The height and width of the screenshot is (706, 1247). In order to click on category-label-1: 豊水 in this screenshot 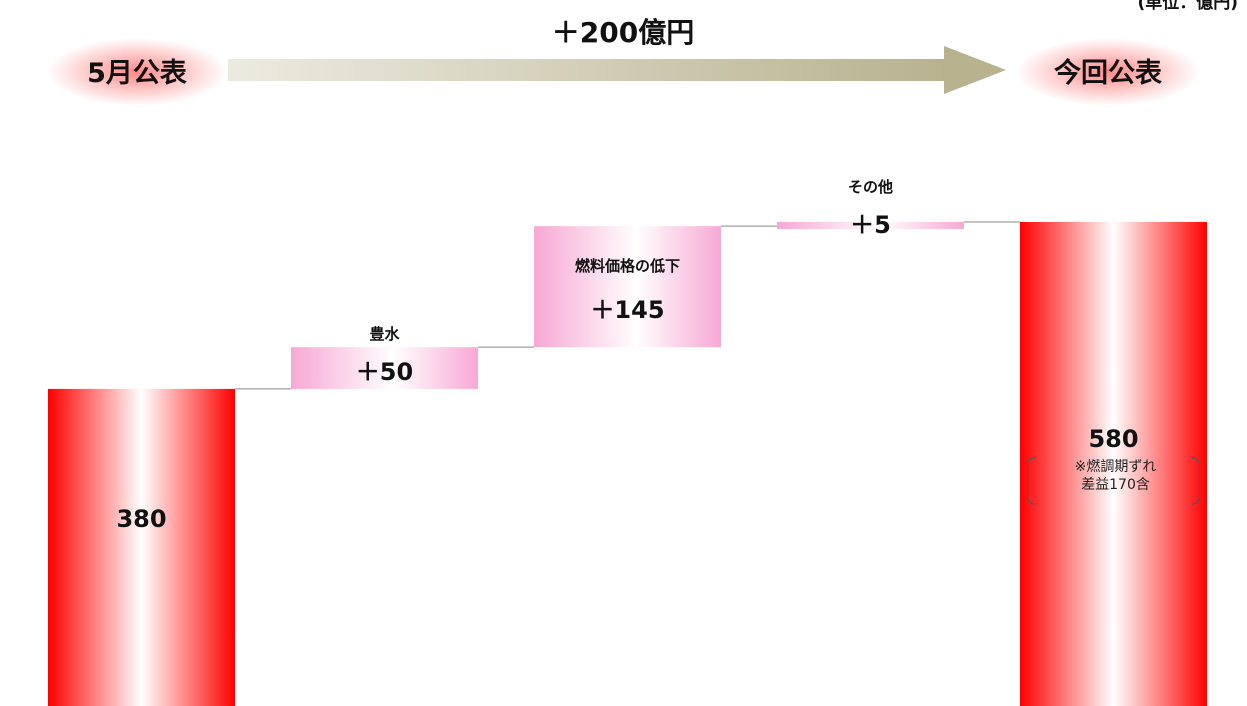, I will do `click(384, 334)`.